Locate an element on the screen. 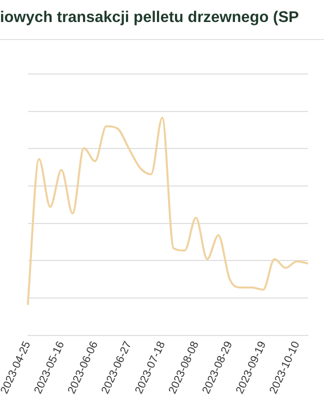 The height and width of the screenshot is (400, 324). chart-title: iowych transakcji pelletu drzewnego (SP is located at coordinates (162, 20).